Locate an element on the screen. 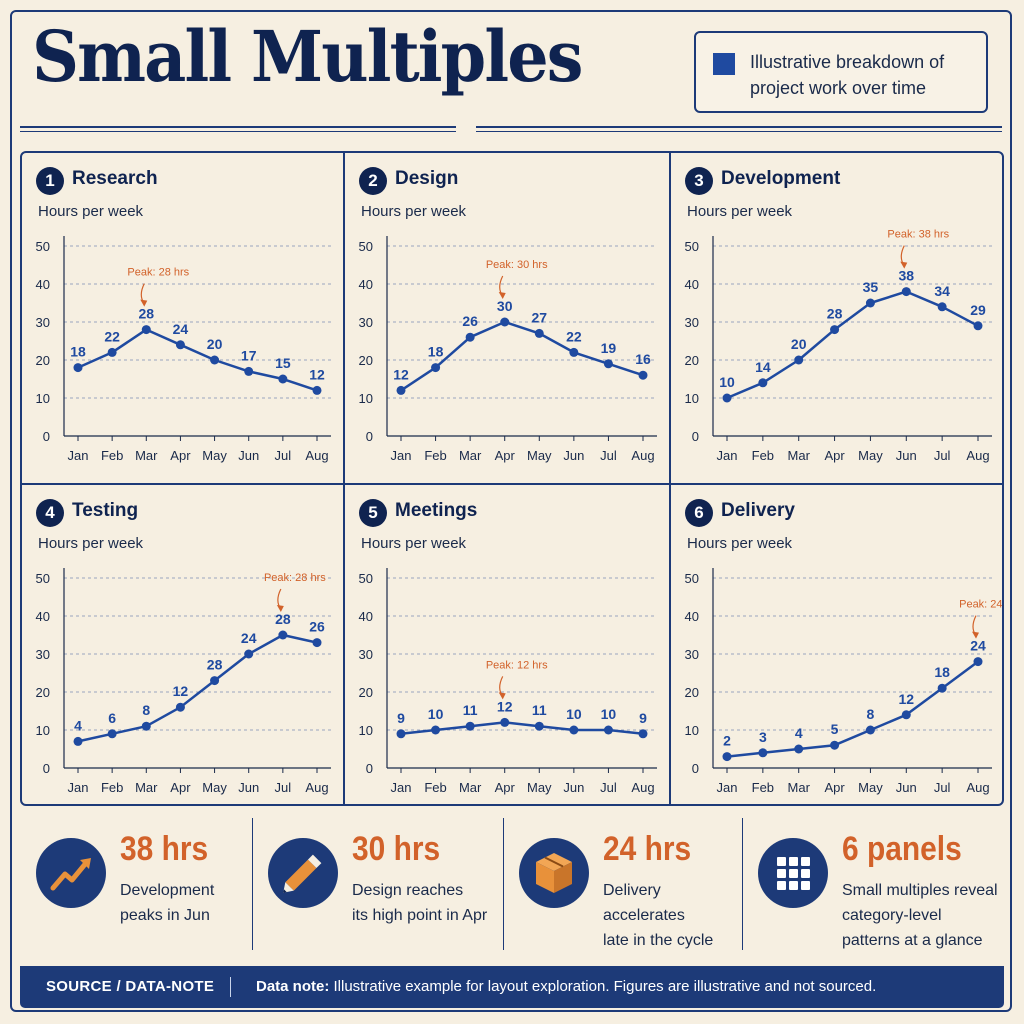 The width and height of the screenshot is (1024, 1024). panel-number: 1 is located at coordinates (50, 181).